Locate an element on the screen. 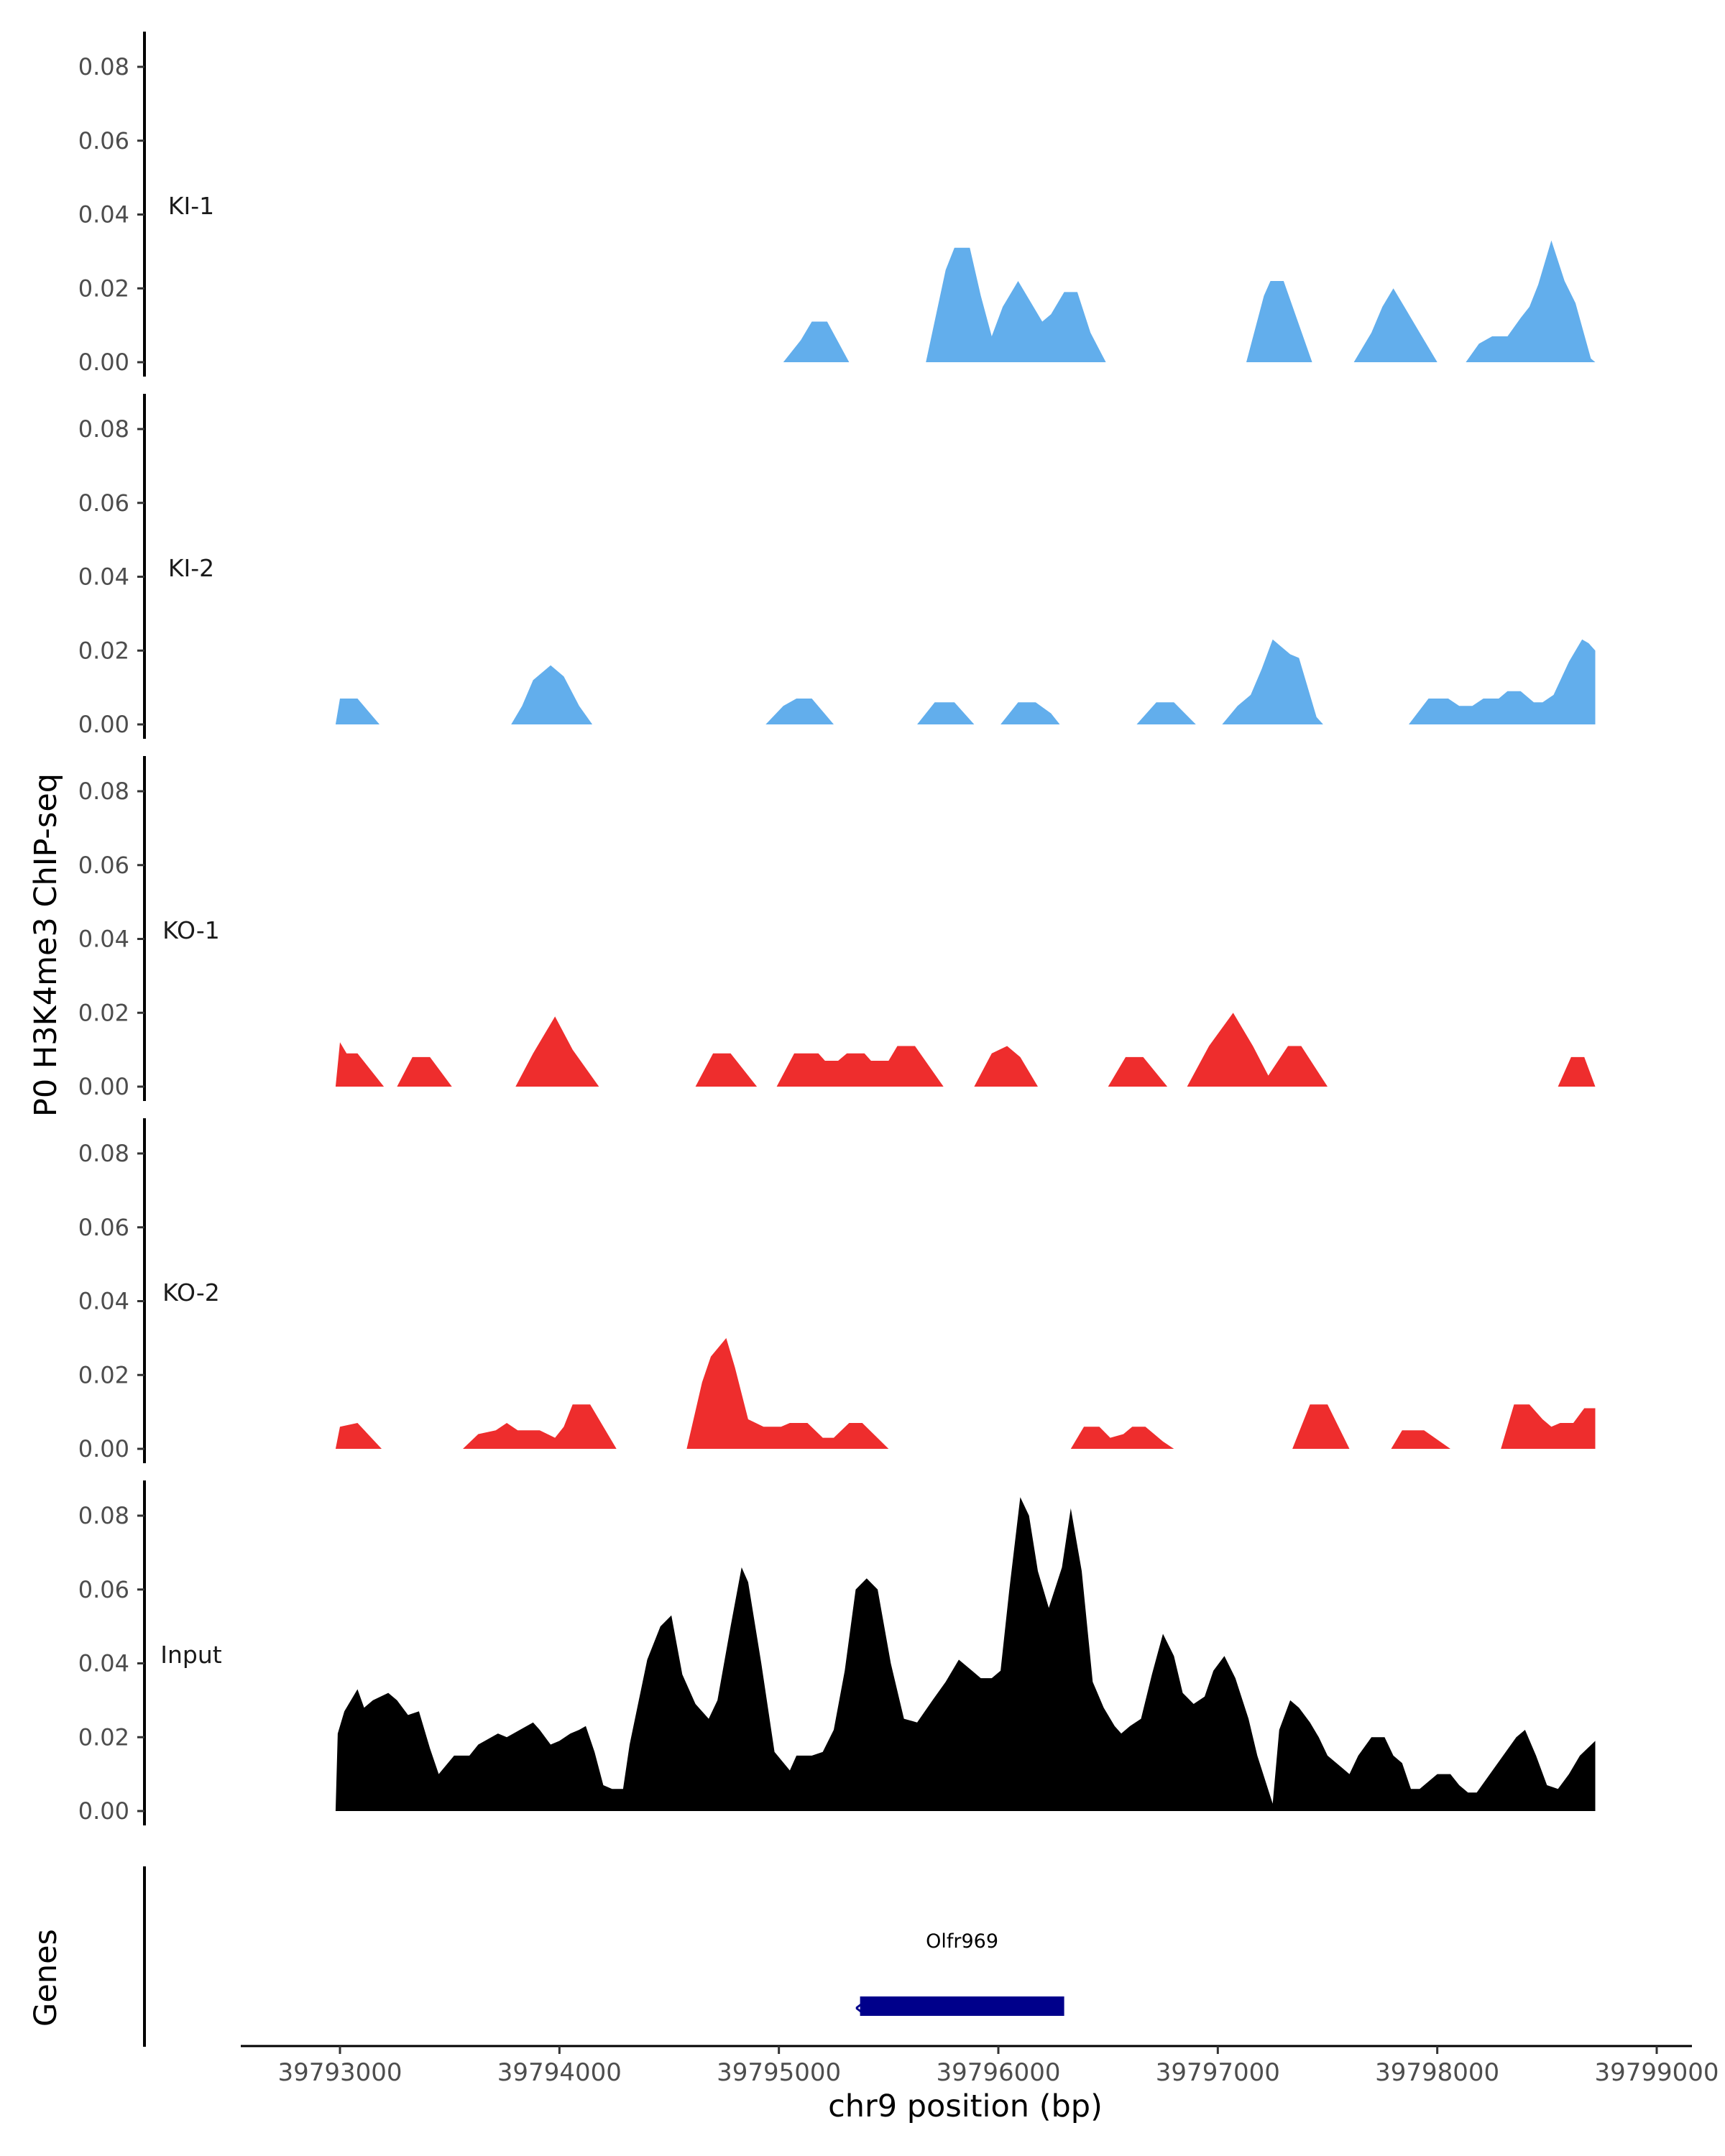 This screenshot has width=1725, height=2156. x-tick-label: 39797000 is located at coordinates (1218, 2072).